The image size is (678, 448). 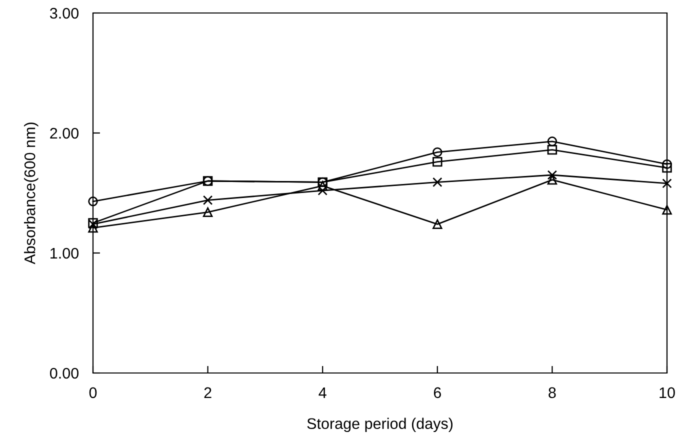 I want to click on y-tick-label: 3.00, so click(x=64, y=13).